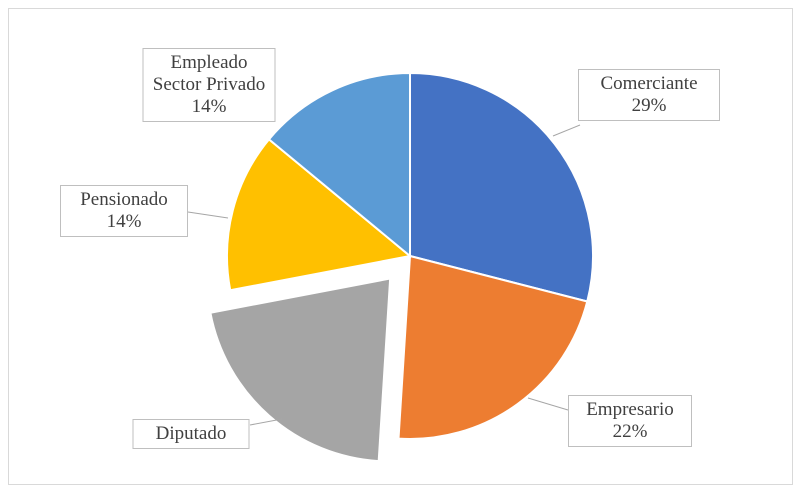 The height and width of the screenshot is (493, 801). I want to click on data-label: Diputado, so click(191, 434).